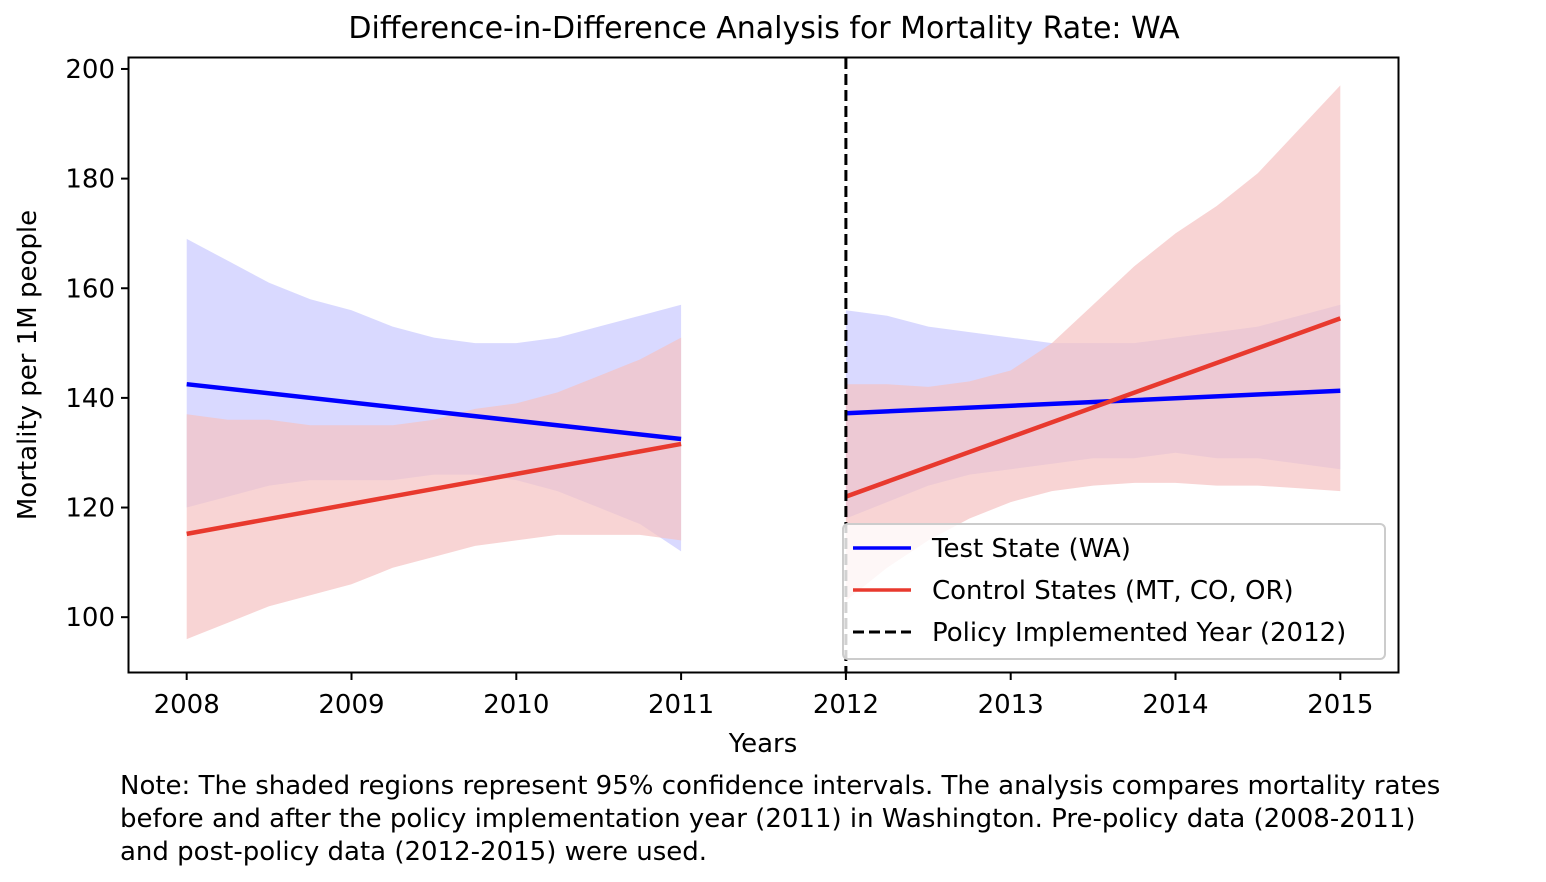 Image resolution: width=1546 pixels, height=882 pixels. What do you see at coordinates (187, 705) in the screenshot?
I see `x-tick-label: 2008` at bounding box center [187, 705].